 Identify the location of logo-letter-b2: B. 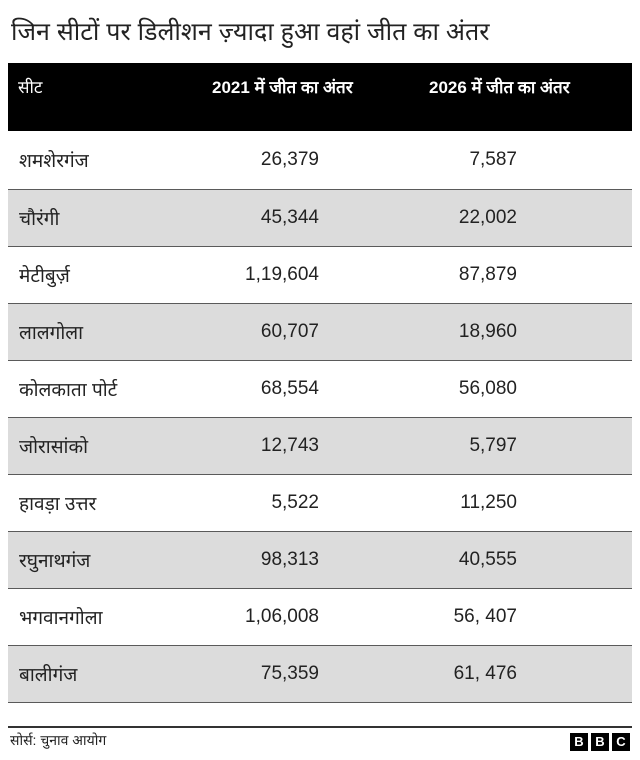
(600, 742).